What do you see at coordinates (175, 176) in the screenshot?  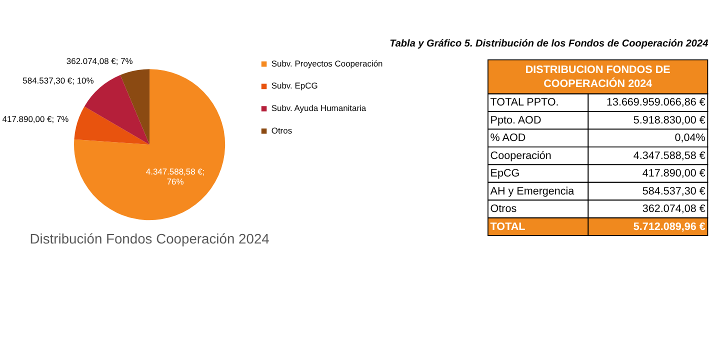 I see `data-label: 4.347.588,58 €; 76%` at bounding box center [175, 176].